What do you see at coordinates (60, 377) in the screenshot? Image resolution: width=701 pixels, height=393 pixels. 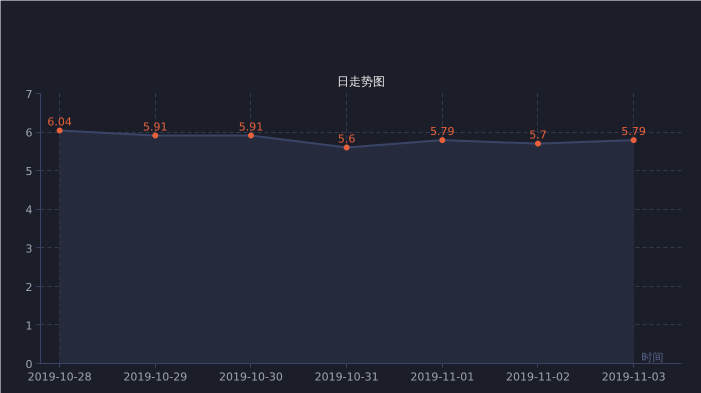 I see `x-tick-label: 2019-10-28` at bounding box center [60, 377].